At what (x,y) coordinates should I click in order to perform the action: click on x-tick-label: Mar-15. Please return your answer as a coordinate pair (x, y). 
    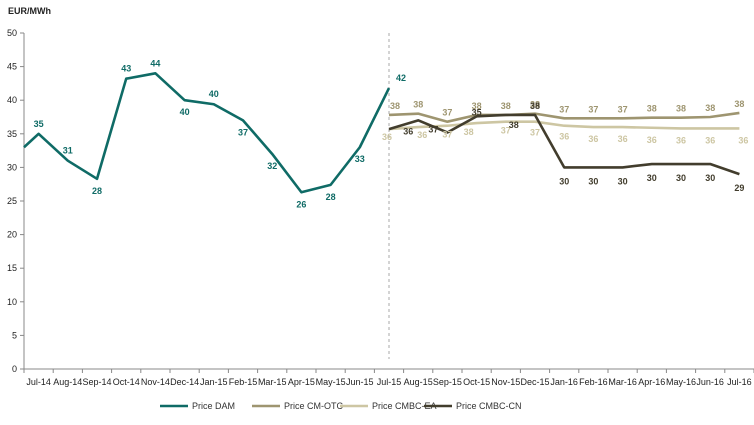
    Looking at the image, I should click on (272, 382).